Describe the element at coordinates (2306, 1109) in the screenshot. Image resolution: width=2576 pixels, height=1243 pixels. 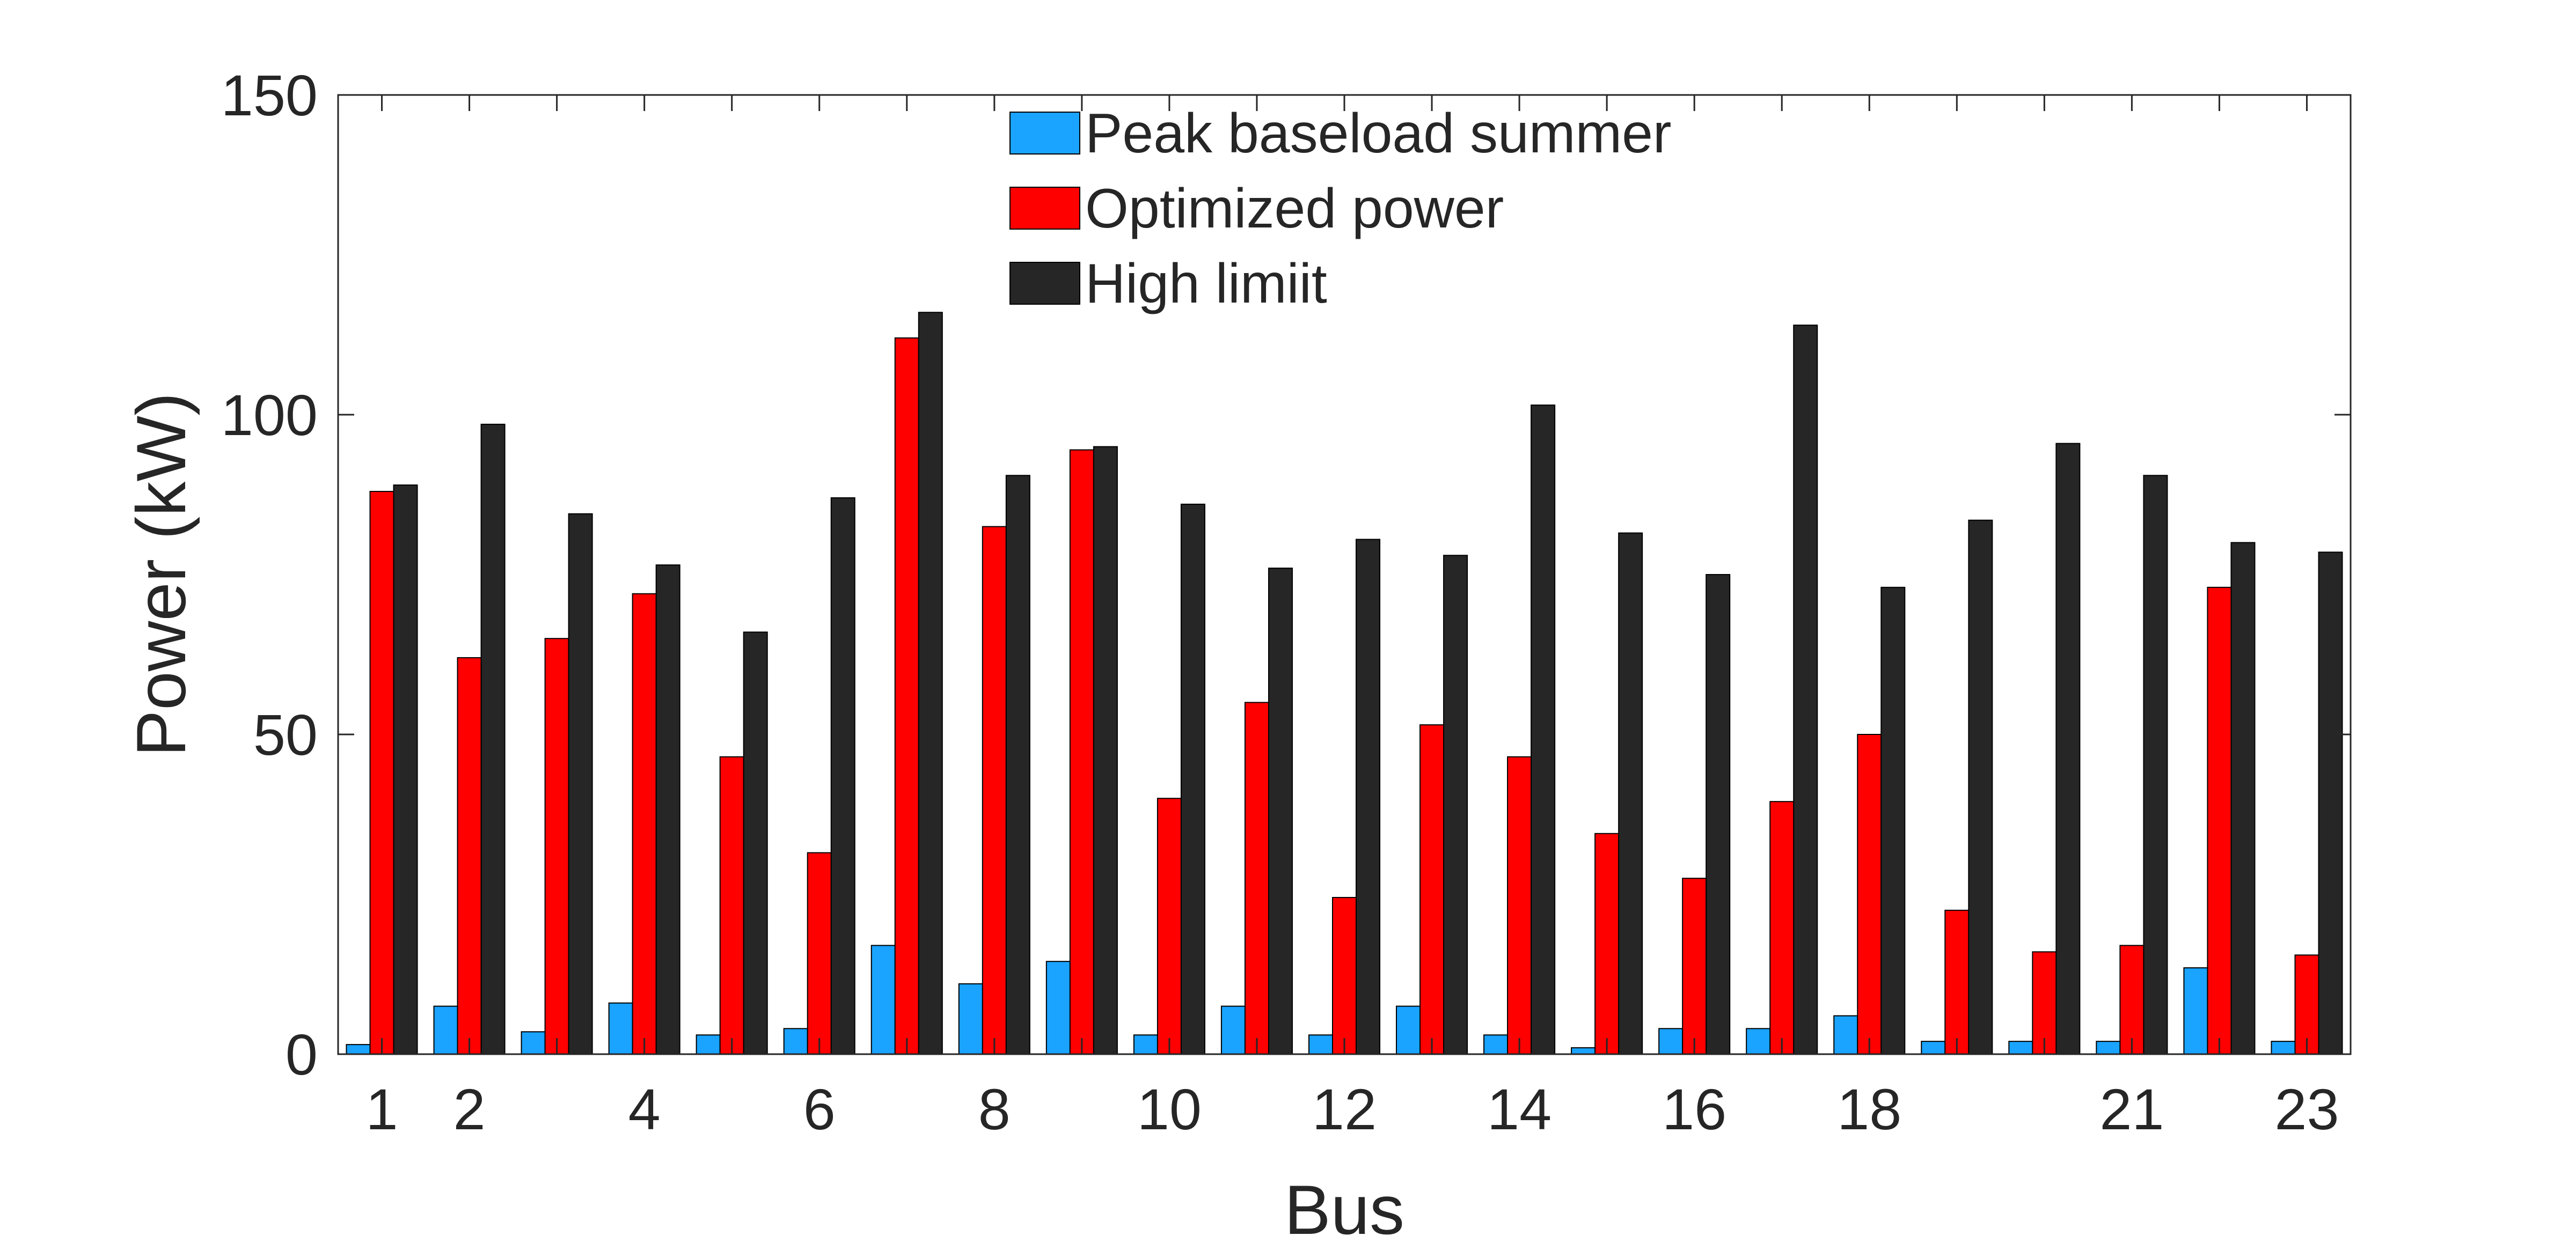
I see `x-tick-label: 23` at that location.